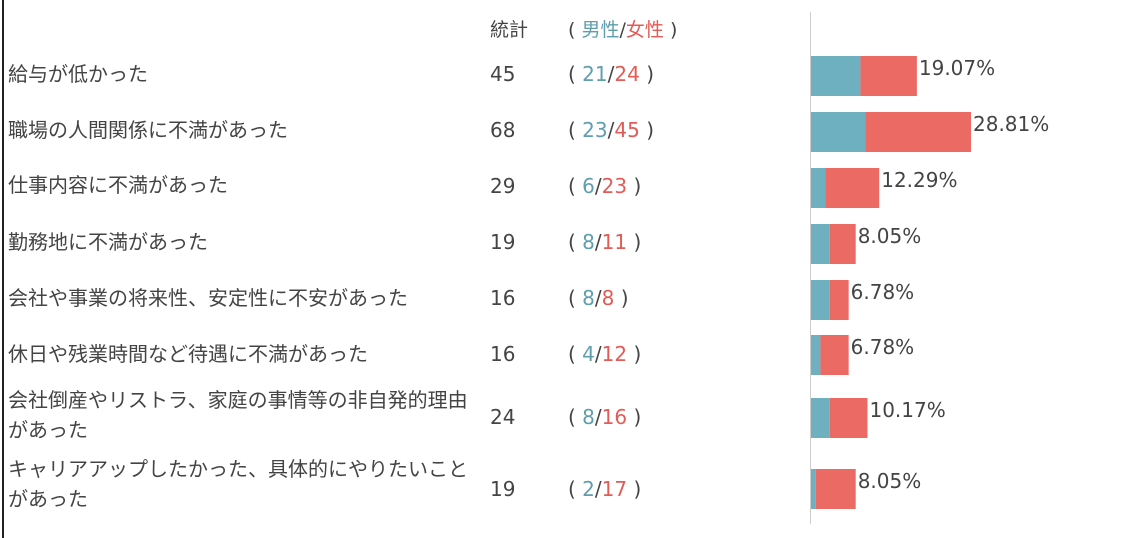  I want to click on row-total: 68, so click(503, 130).